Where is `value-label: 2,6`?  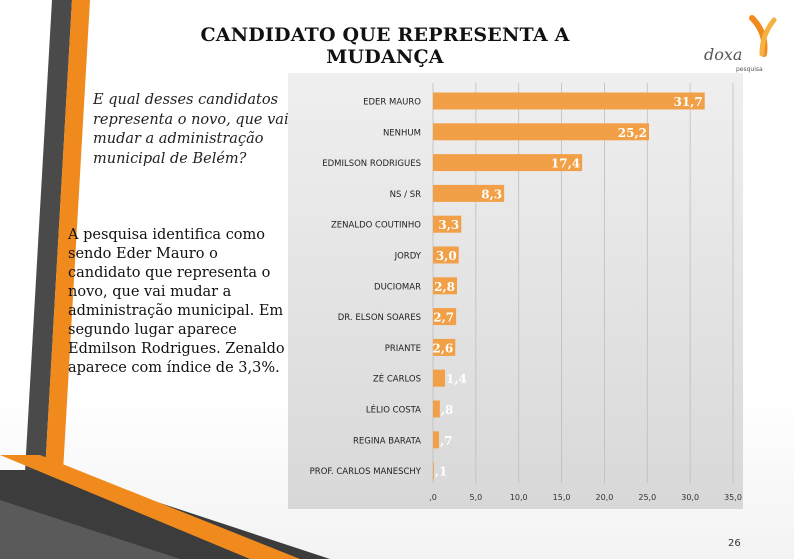
value-label: 2,6 is located at coordinates (442, 348).